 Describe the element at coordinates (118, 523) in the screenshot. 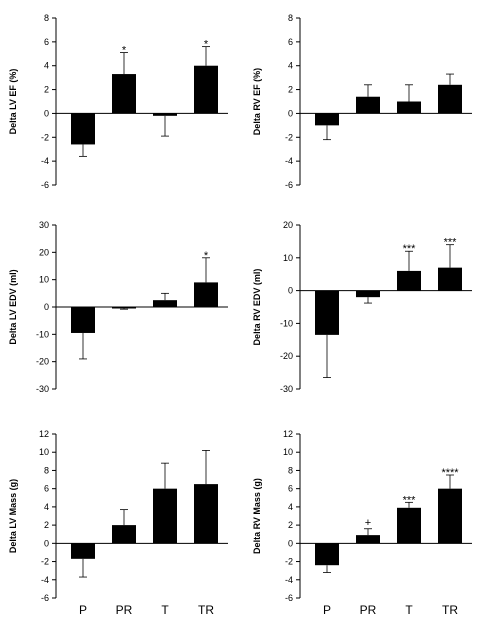

I see `chart-panel-5: -6 -4 -2 0 2 4 6 8 10 12 Delta LV Mass (g) P PR T TR` at that location.